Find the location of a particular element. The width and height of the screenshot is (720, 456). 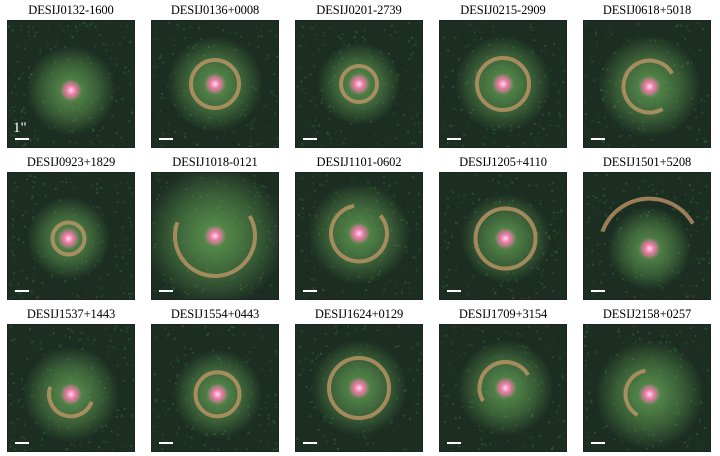

lens-image: 1" is located at coordinates (71, 84).